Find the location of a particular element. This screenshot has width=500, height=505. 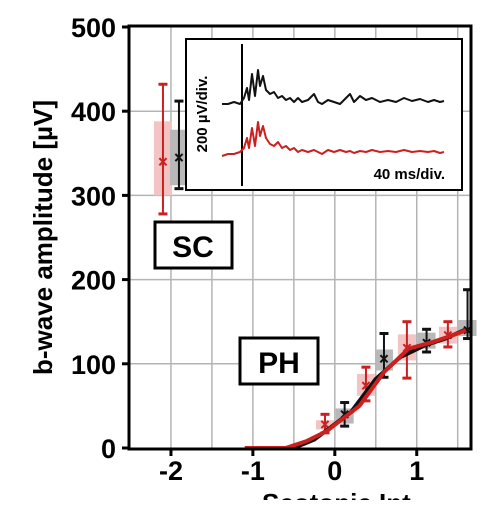

y-tick-label: 200 is located at coordinates (93, 281).